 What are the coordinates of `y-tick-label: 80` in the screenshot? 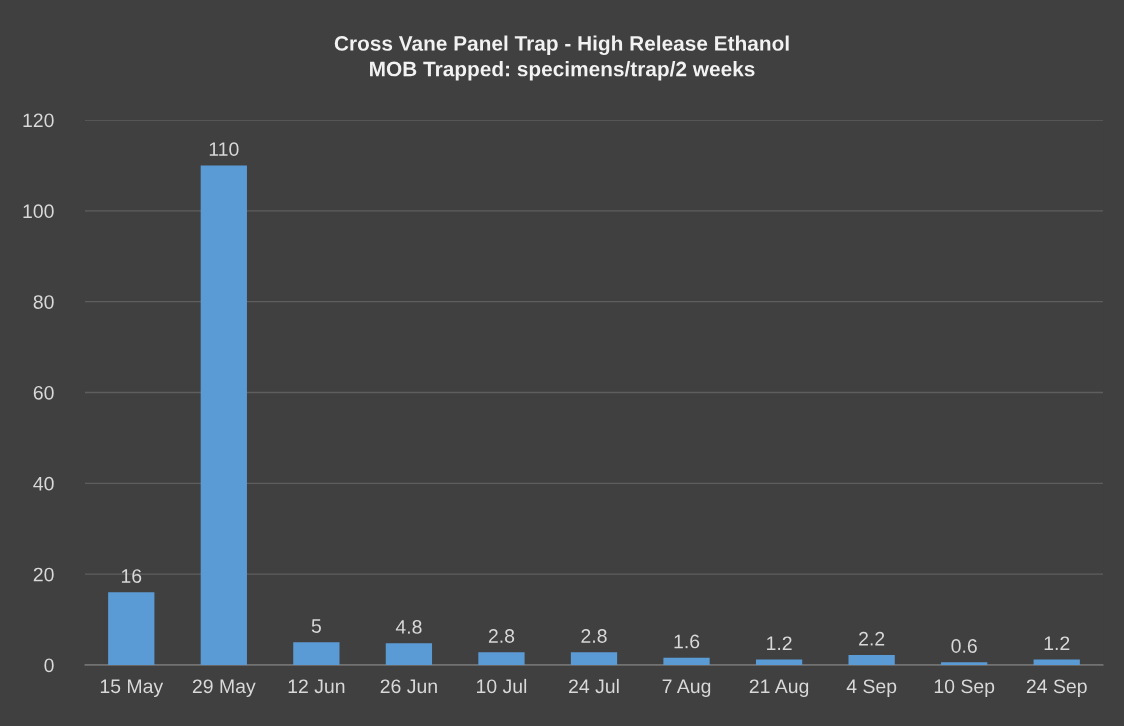 It's located at (43, 302).